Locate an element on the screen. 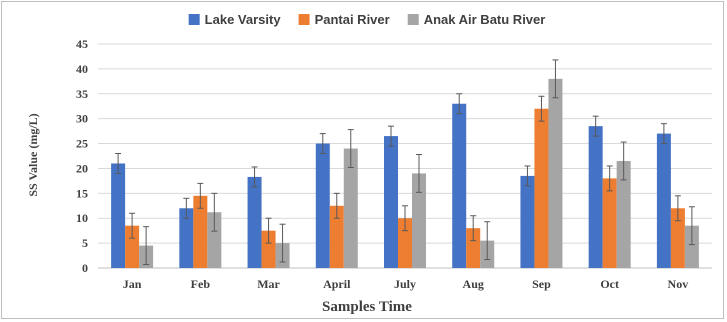  legend-label: Anak Air Batu River is located at coordinates (485, 19).